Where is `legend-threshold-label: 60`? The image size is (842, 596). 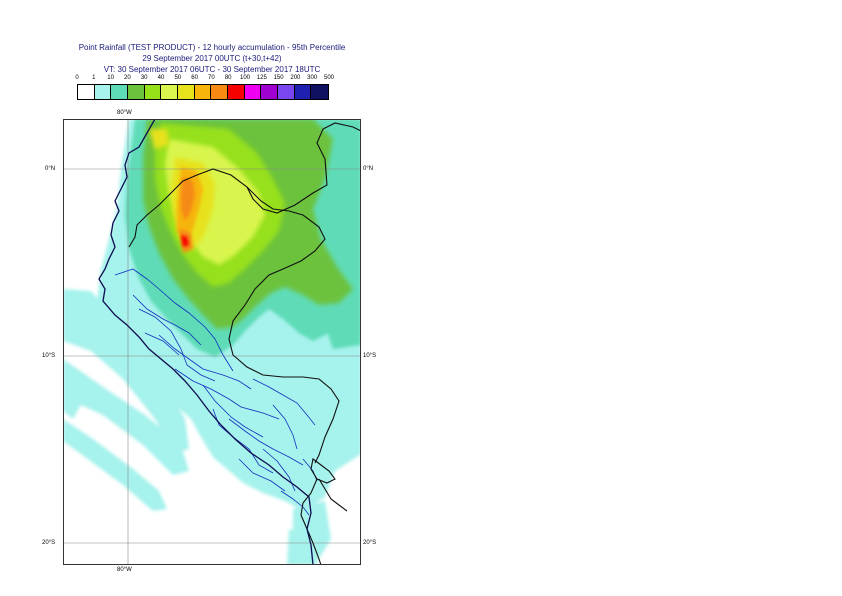
legend-threshold-label: 60 is located at coordinates (194, 78).